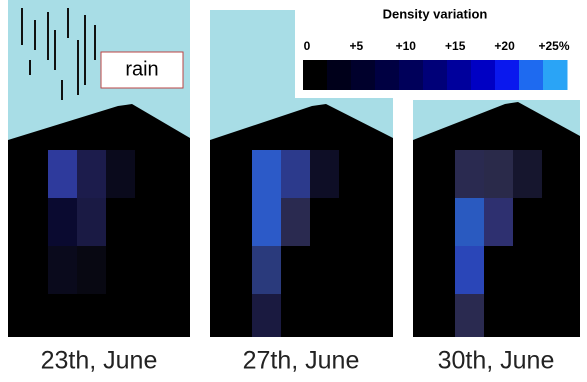 Image resolution: width=587 pixels, height=382 pixels. What do you see at coordinates (406, 46) in the screenshot?
I see `colorbar-tick-label: +10` at bounding box center [406, 46].